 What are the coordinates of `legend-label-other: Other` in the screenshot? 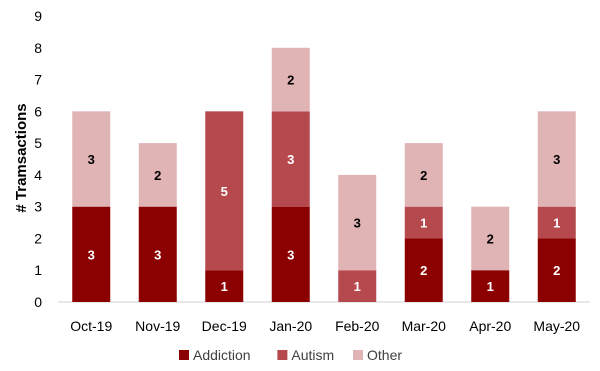 It's located at (384, 355).